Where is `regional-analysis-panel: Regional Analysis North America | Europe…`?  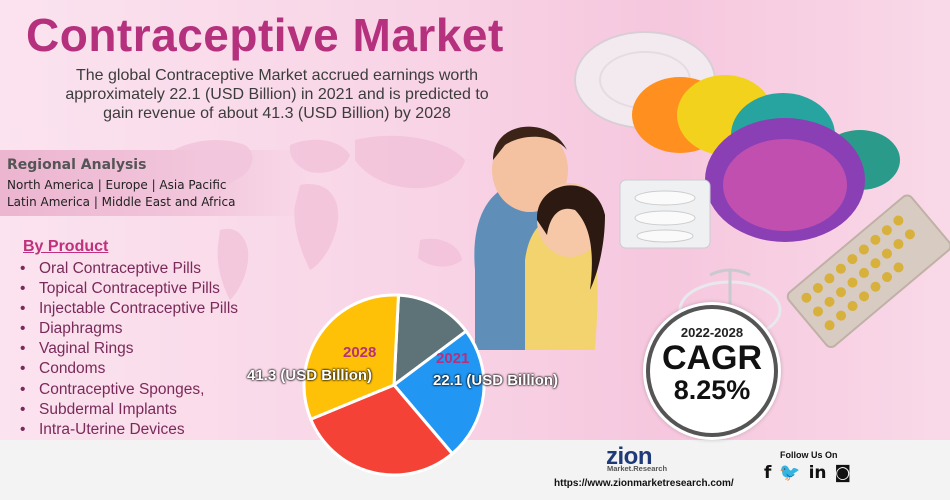
regional-analysis-panel: Regional Analysis North America | Europe… is located at coordinates (155, 183).